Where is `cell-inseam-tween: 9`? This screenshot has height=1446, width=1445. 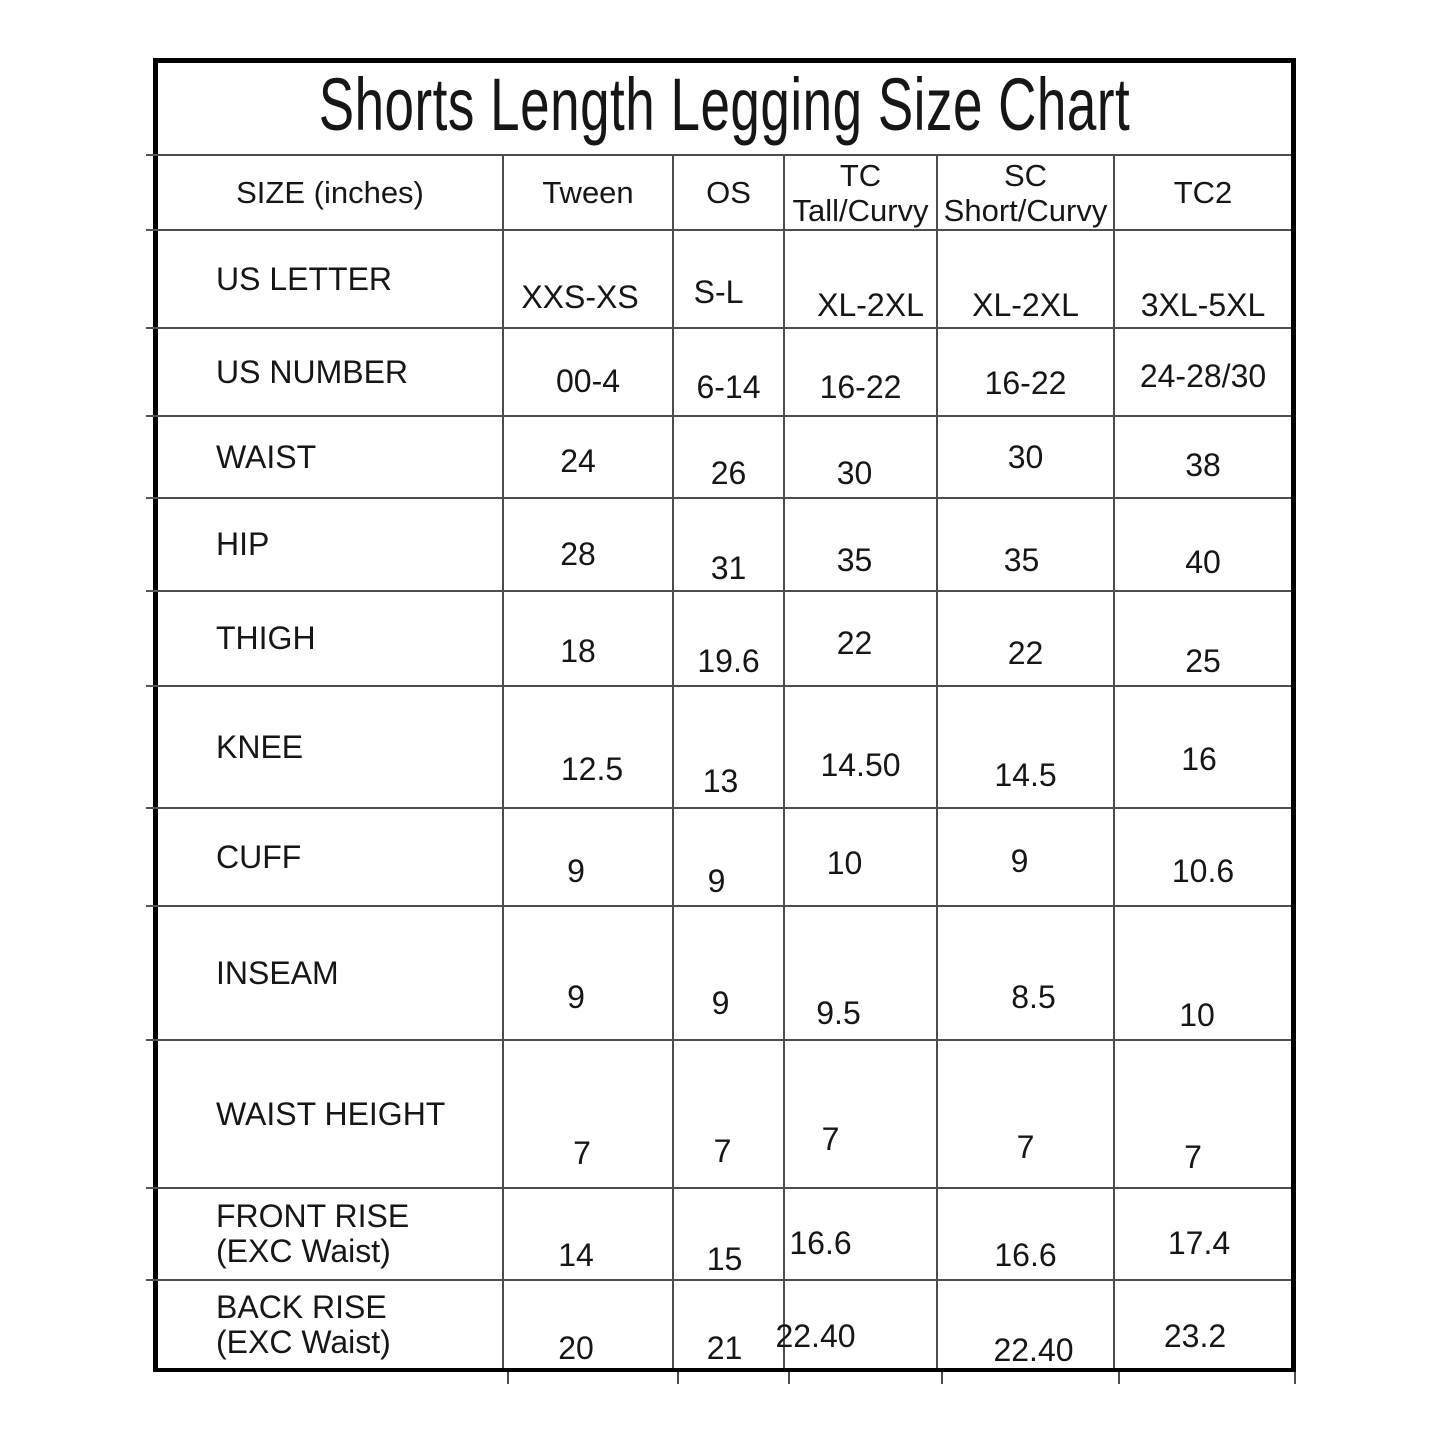
cell-inseam-tween: 9 is located at coordinates (587, 972).